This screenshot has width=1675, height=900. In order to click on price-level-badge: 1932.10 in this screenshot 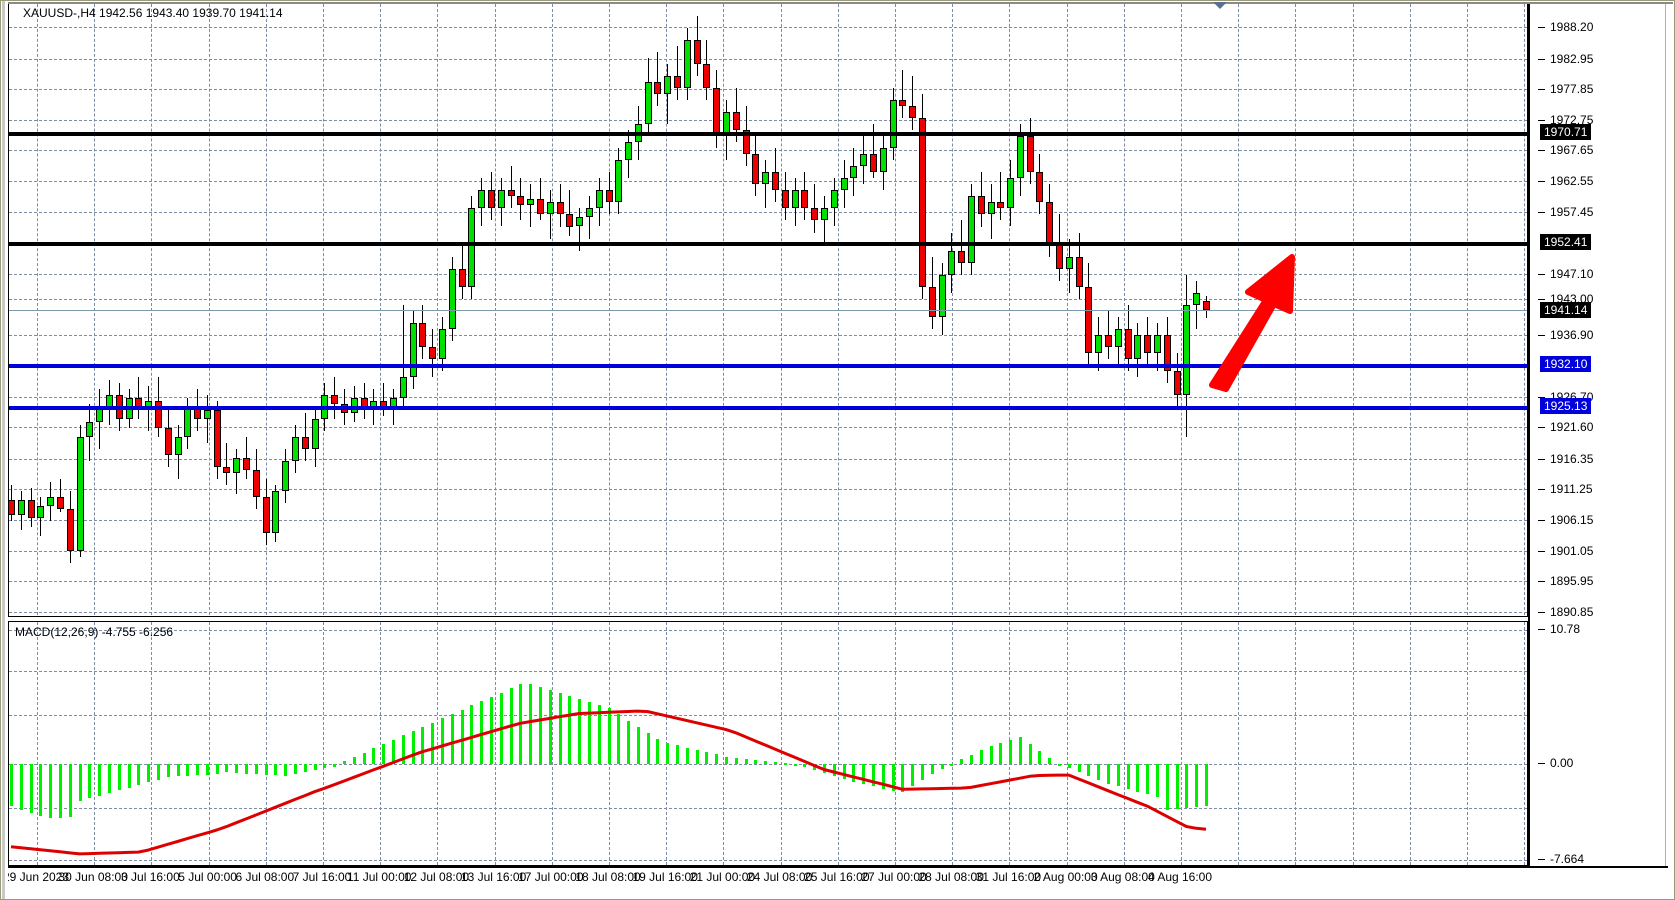, I will do `click(1566, 364)`.